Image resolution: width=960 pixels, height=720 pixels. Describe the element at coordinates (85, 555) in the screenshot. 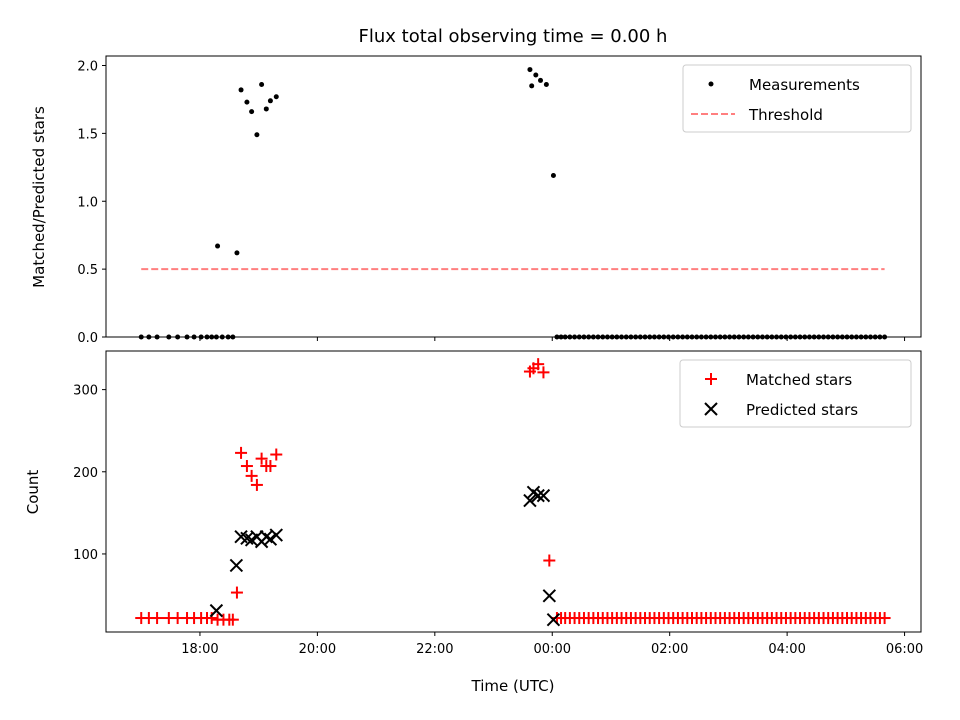

I see `y-tick-label: 100` at that location.